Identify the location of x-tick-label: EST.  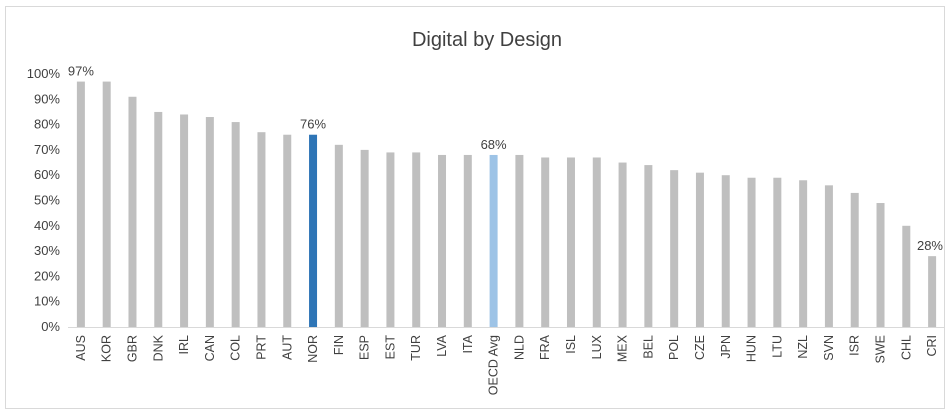
(390, 347).